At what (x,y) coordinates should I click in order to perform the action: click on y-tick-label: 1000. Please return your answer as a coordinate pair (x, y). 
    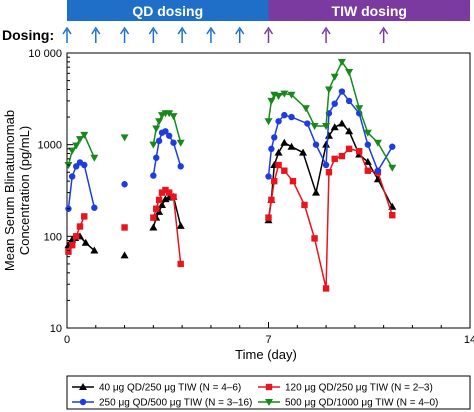
    Looking at the image, I should click on (50, 146).